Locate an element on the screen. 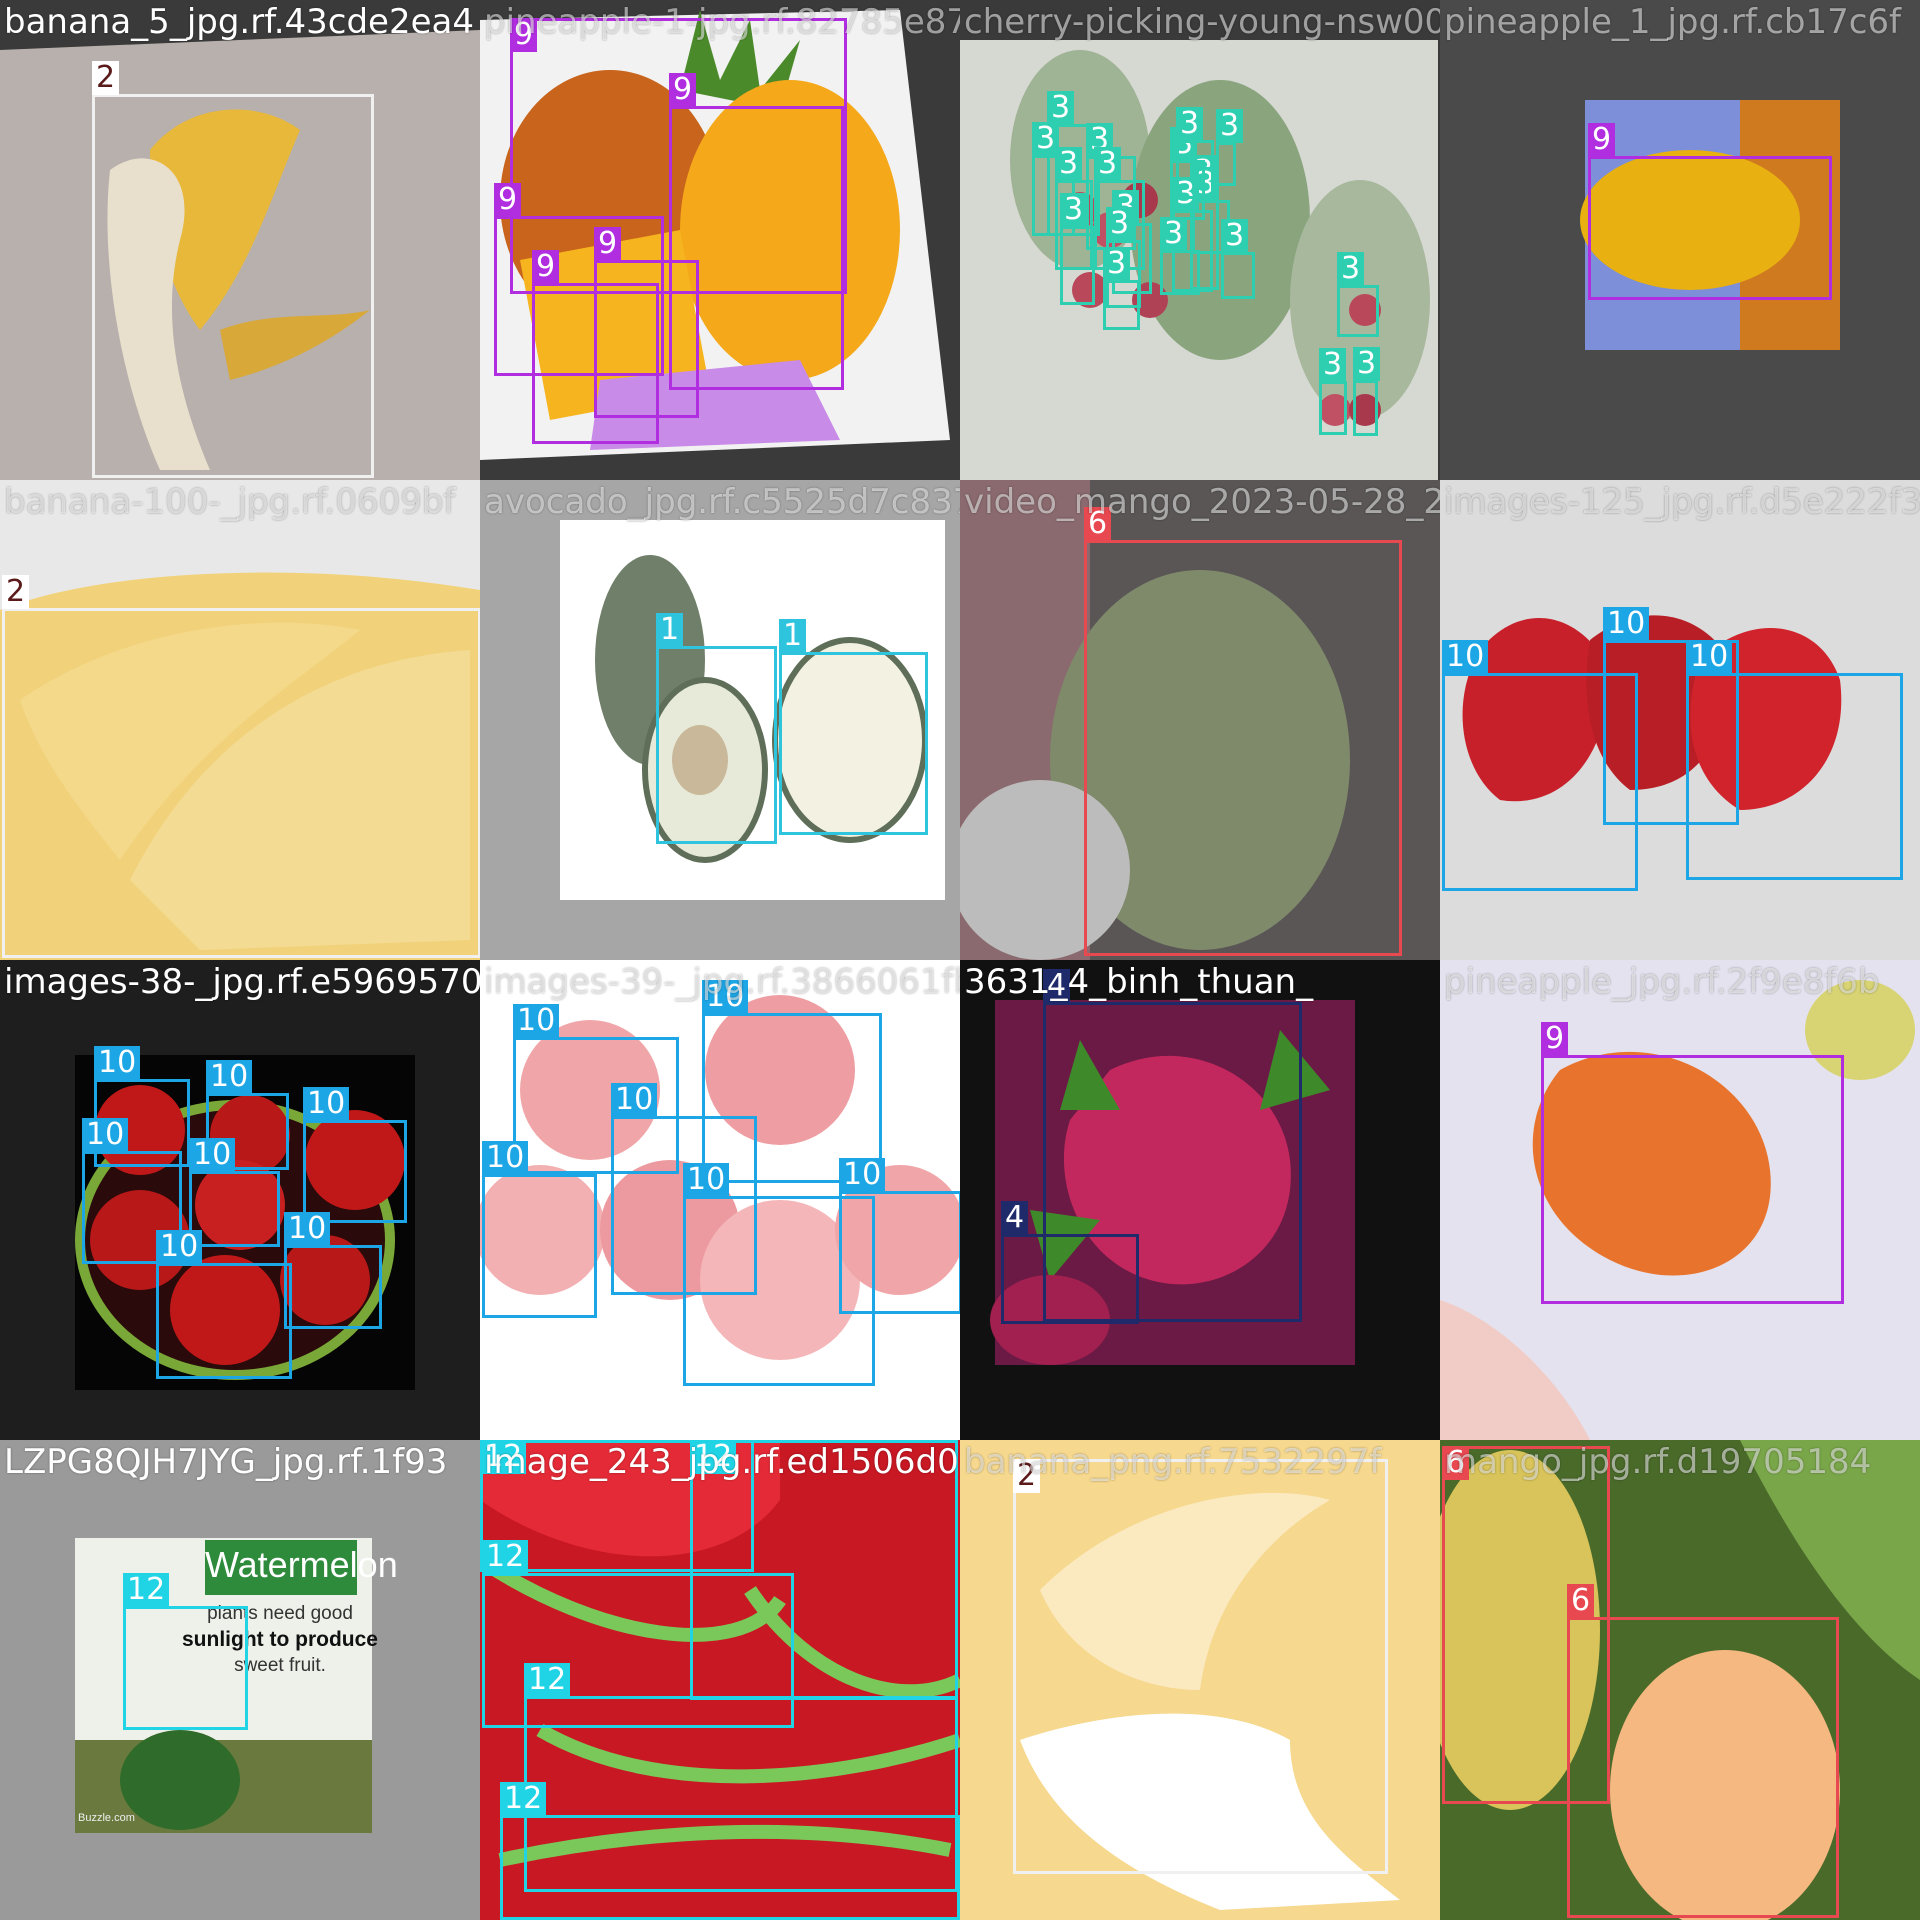 The image size is (1920, 1920). tile-8-strawberry: 10 10 10 images-125_jpg.rf.d5e222f36 is located at coordinates (1680, 720).